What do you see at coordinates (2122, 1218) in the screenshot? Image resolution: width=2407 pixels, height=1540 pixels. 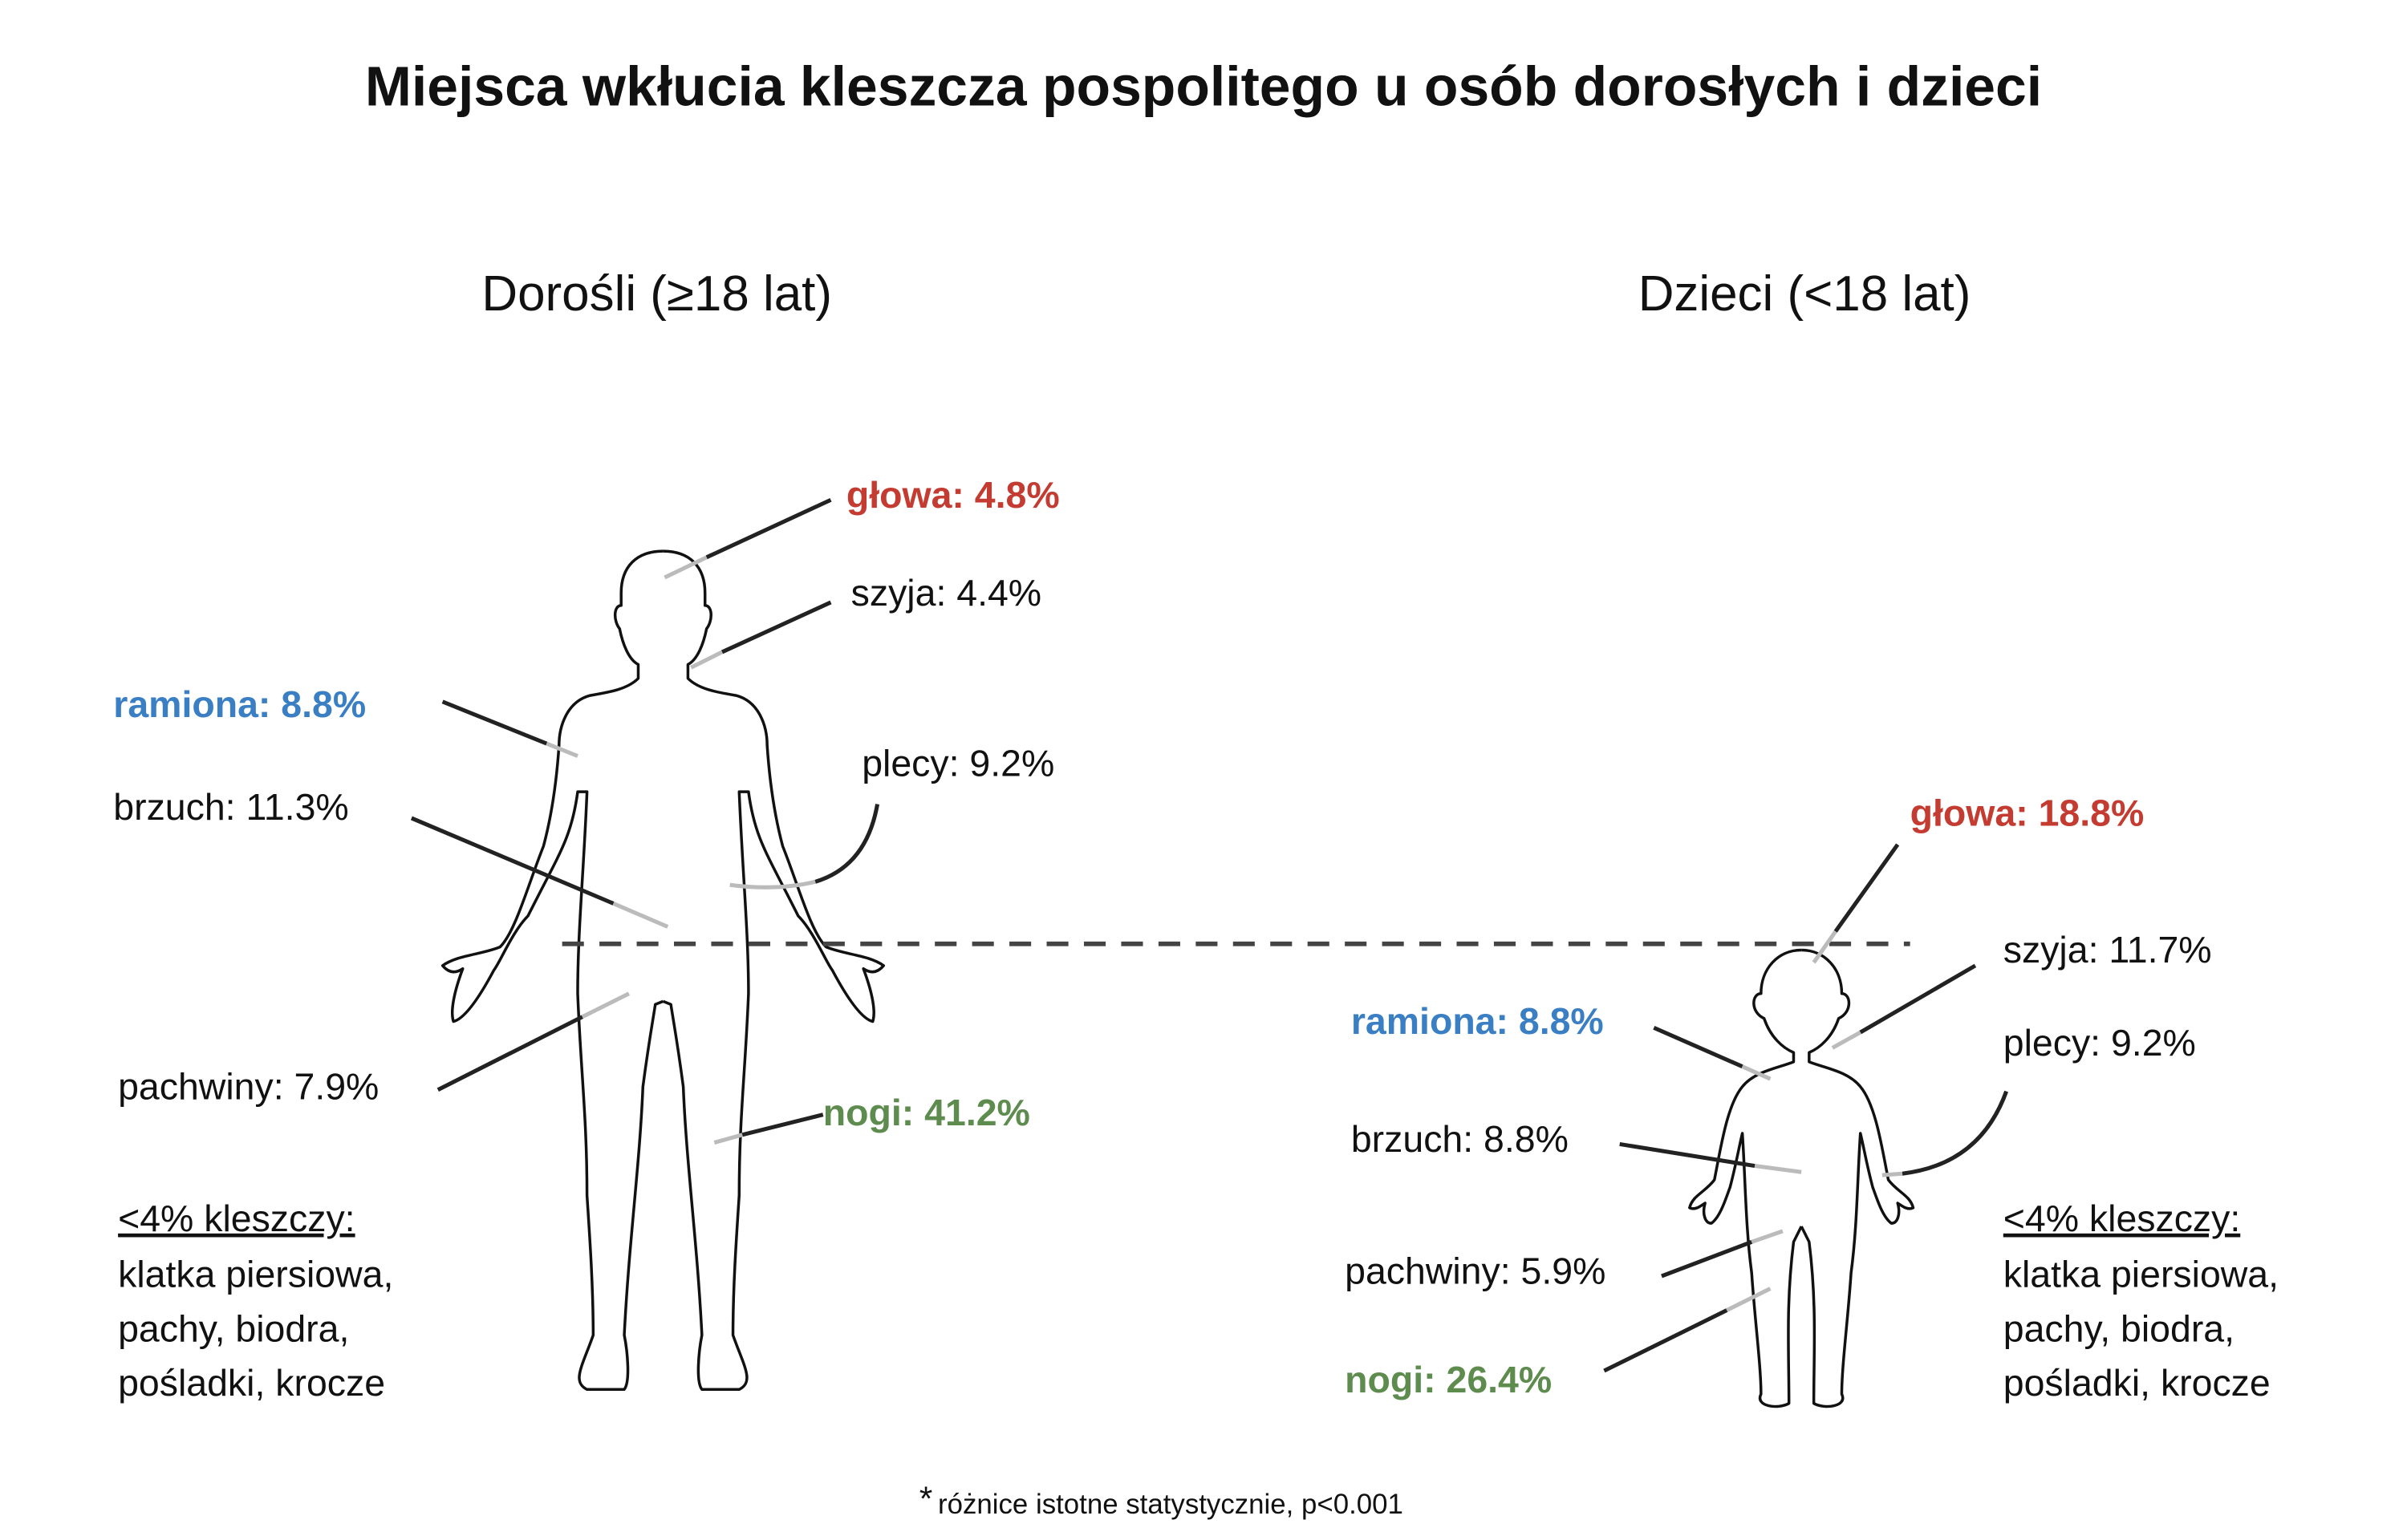 I see `child-minor-heading: <4% kleszczy:` at bounding box center [2122, 1218].